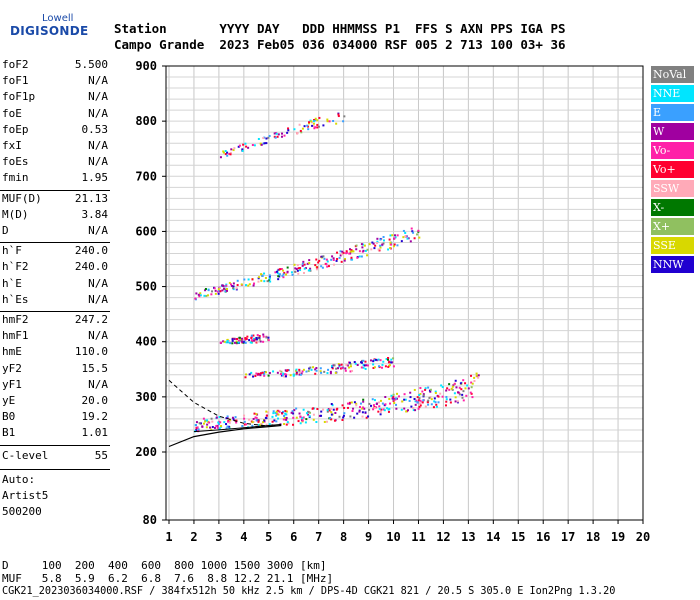 The image size is (700, 600). What do you see at coordinates (55, 200) in the screenshot?
I see `param-mufd: MUF(D) 21.13` at bounding box center [55, 200].